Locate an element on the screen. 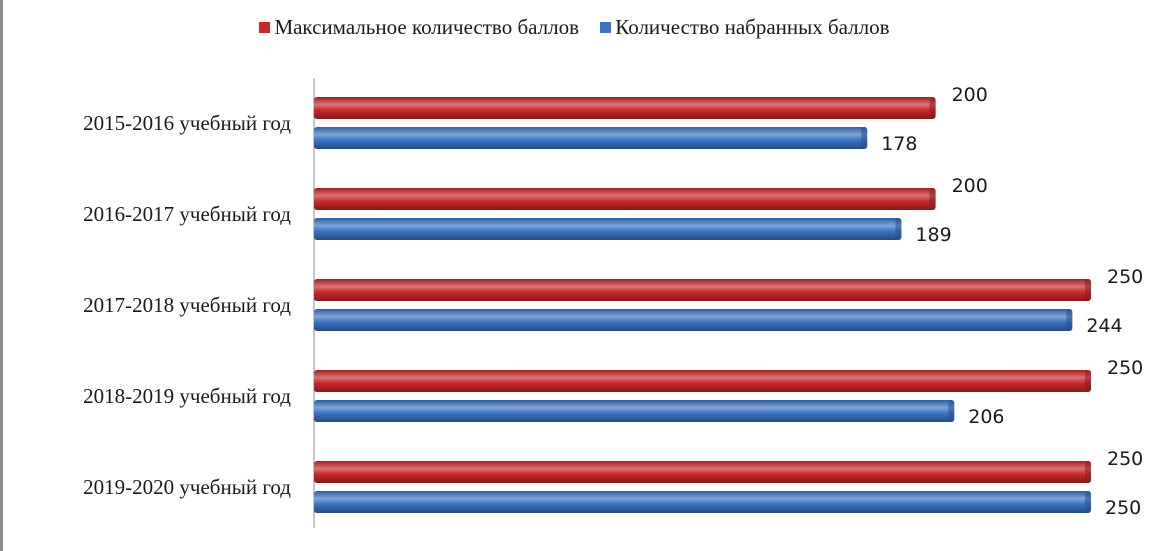  category-label: 2018-2019 учебный год is located at coordinates (187, 396).